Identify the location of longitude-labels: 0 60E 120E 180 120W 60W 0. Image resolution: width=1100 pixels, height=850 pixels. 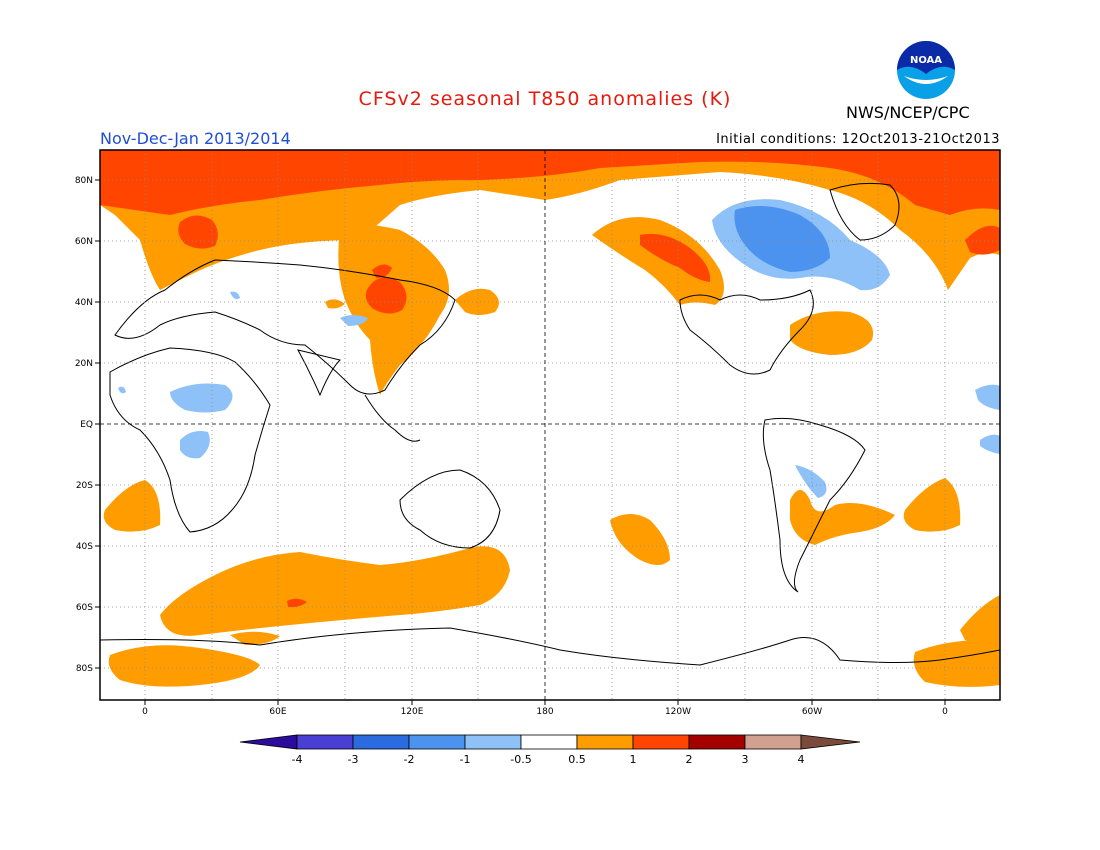
(545, 712).